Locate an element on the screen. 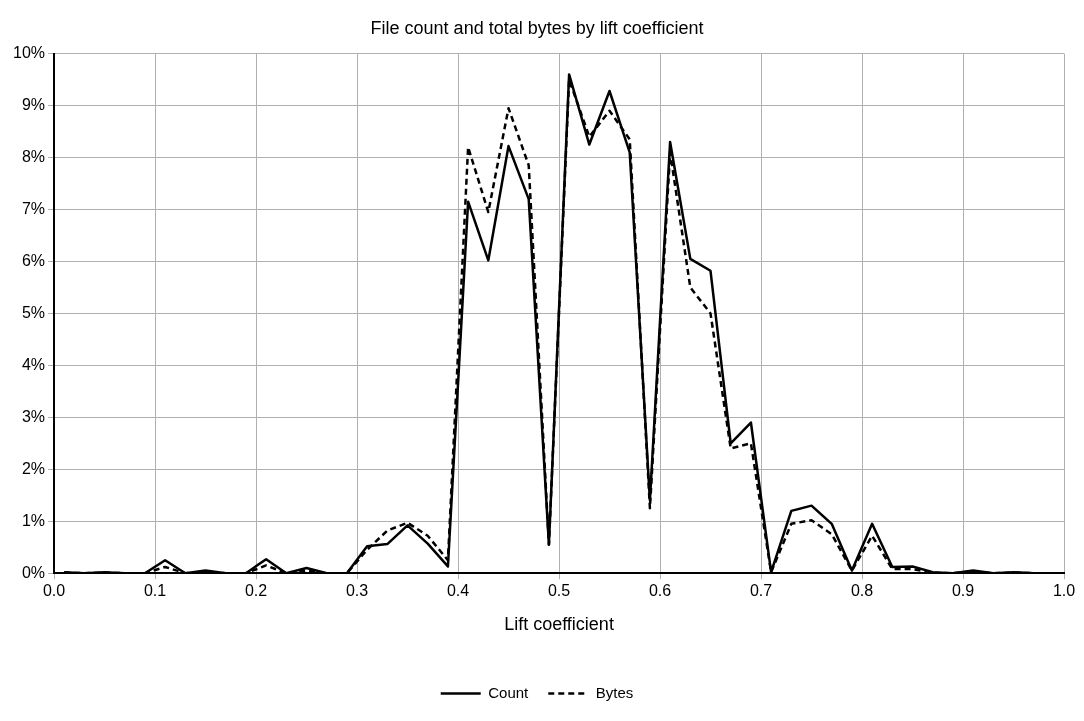 This screenshot has width=1084, height=721. x-tick-label: 0.3 is located at coordinates (357, 591).